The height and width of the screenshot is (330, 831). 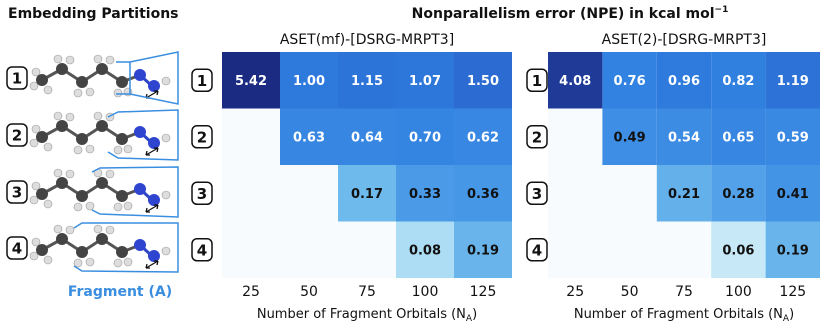 What do you see at coordinates (684, 40) in the screenshot?
I see `chart-title: ASET(2)-[DSRG-MRPT3]` at bounding box center [684, 40].